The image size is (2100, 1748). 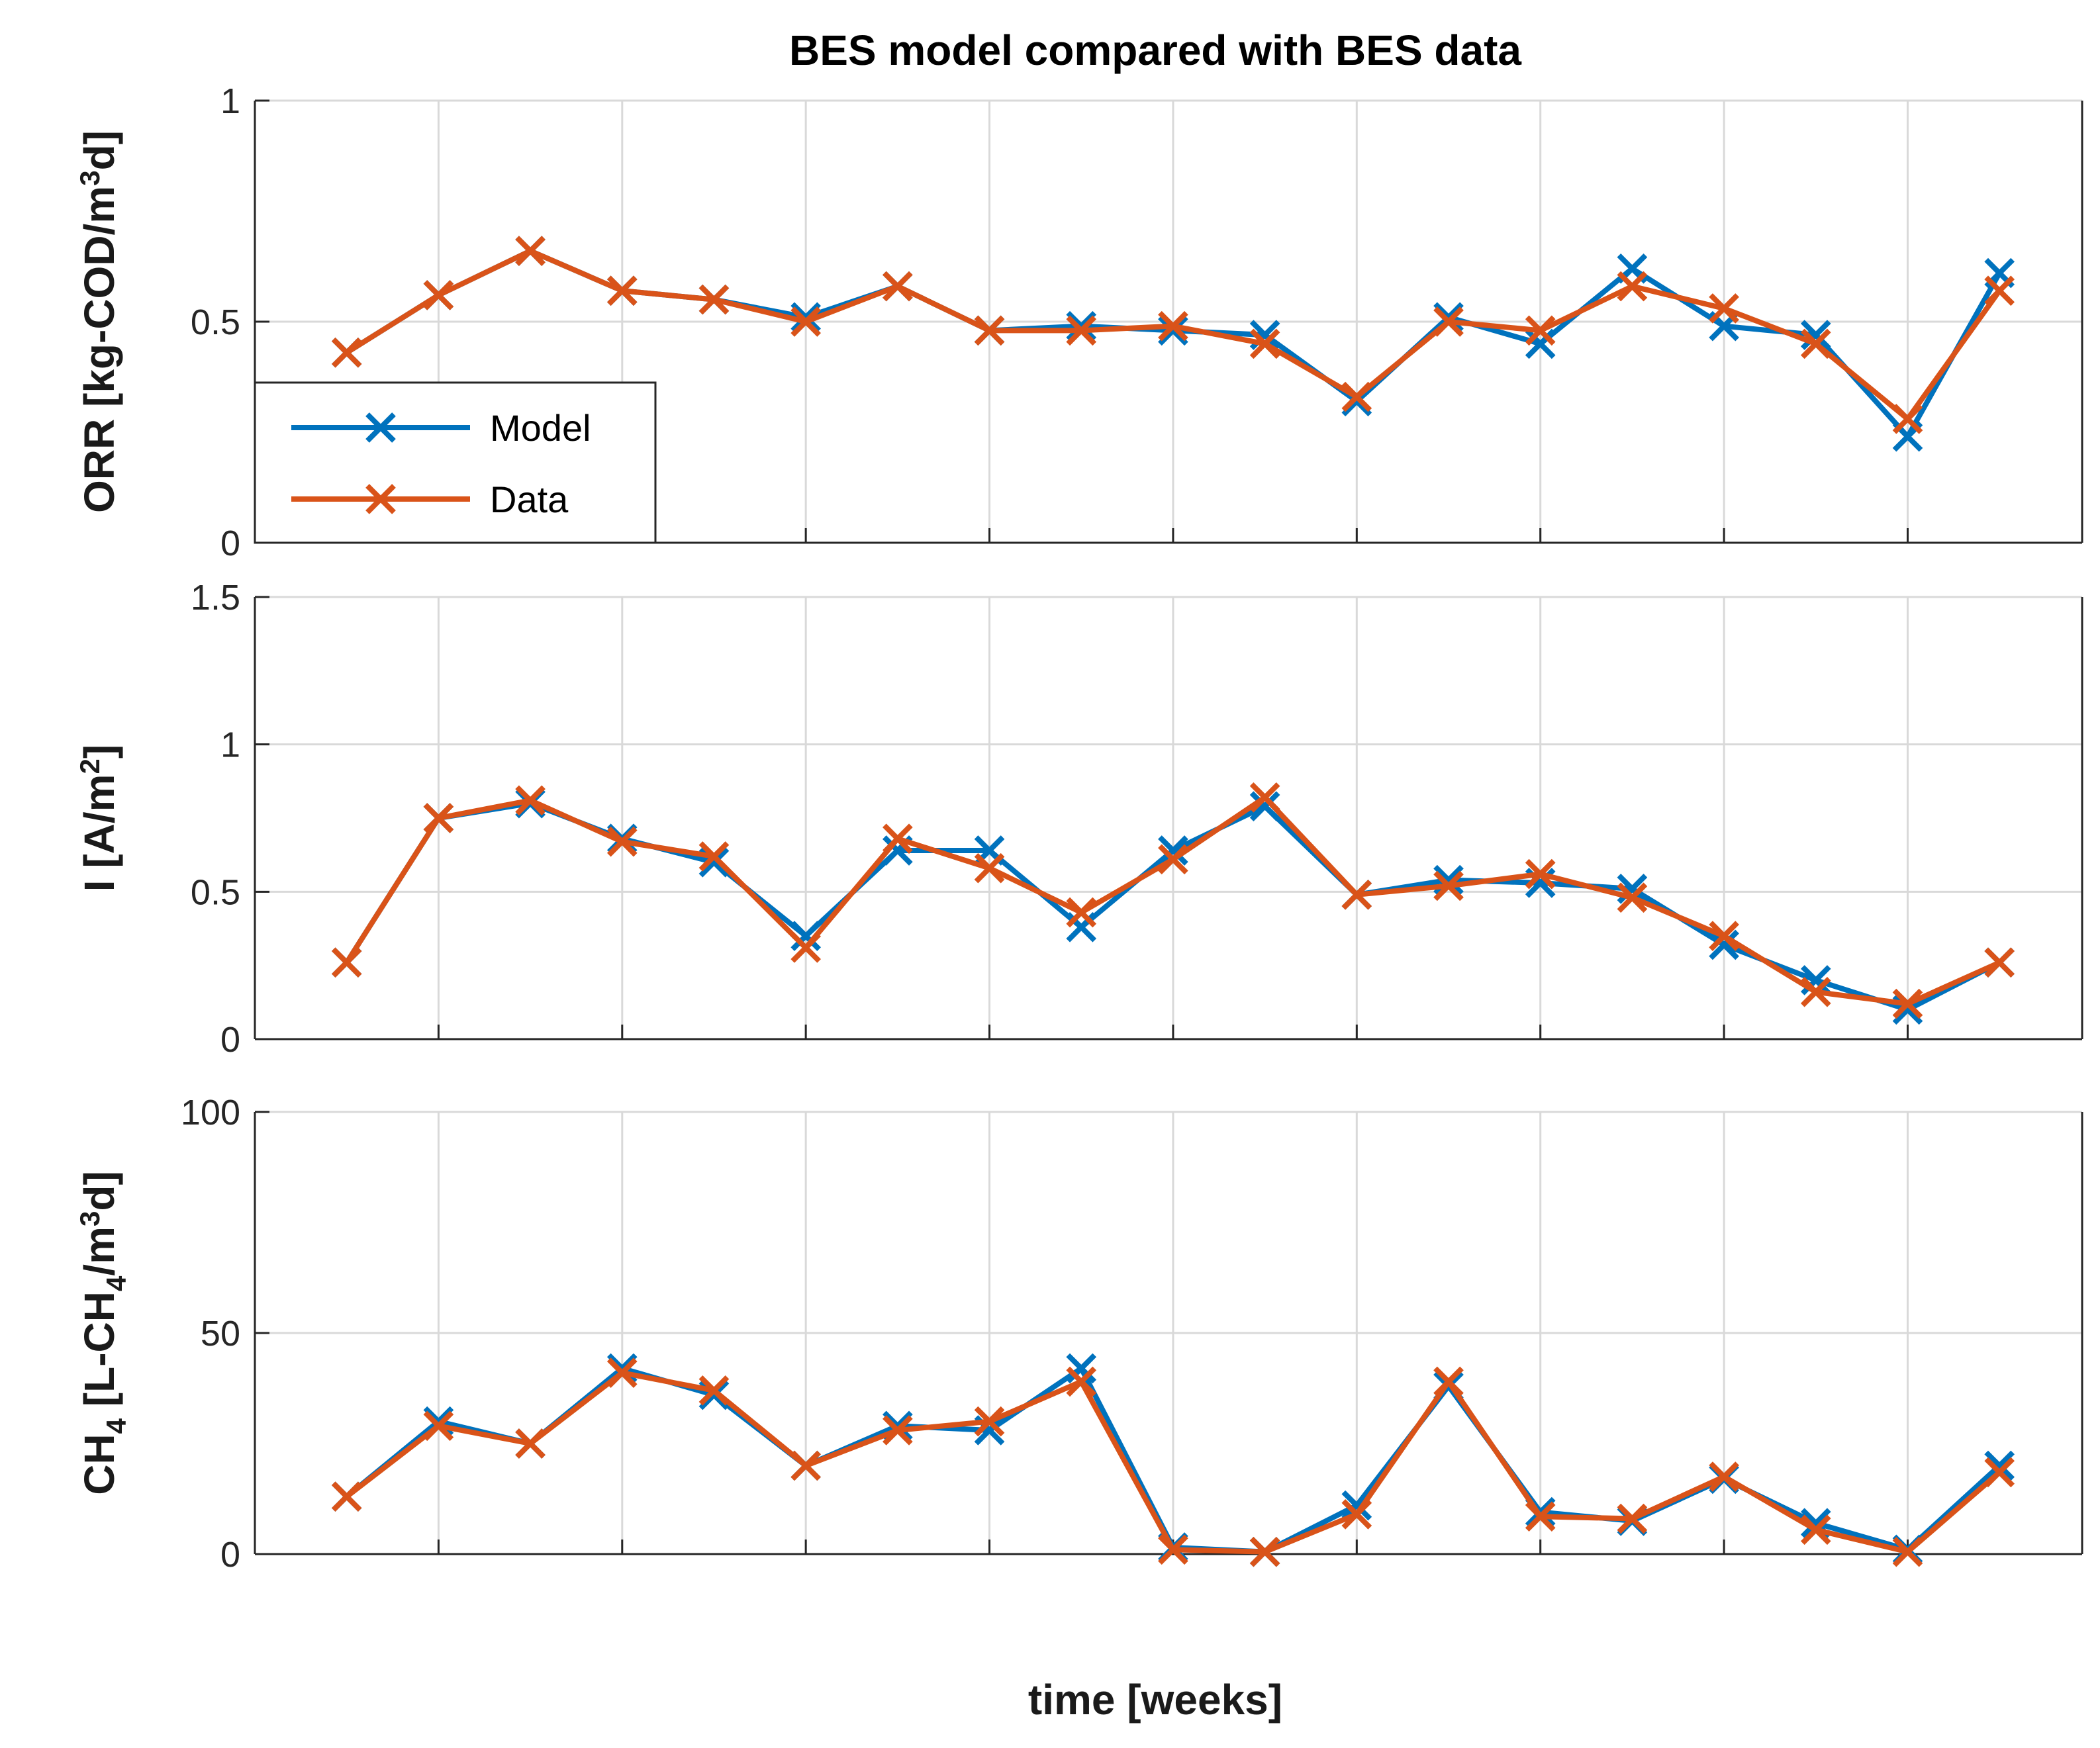 I want to click on y-axis-label: ORR [kg-COD/m3d], so click(x=99, y=321).